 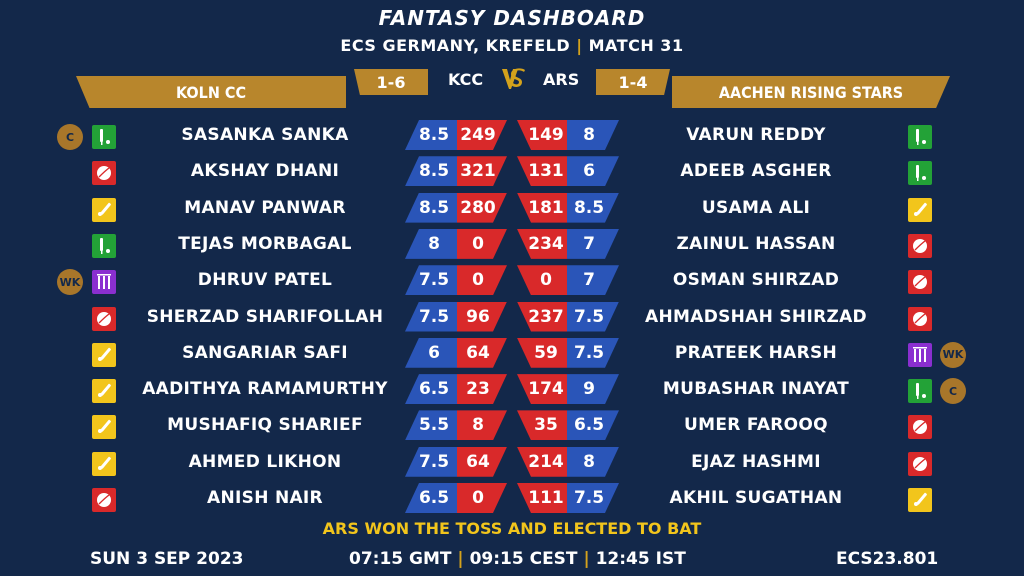 I want to click on right-player-points: 35, so click(x=542, y=425).